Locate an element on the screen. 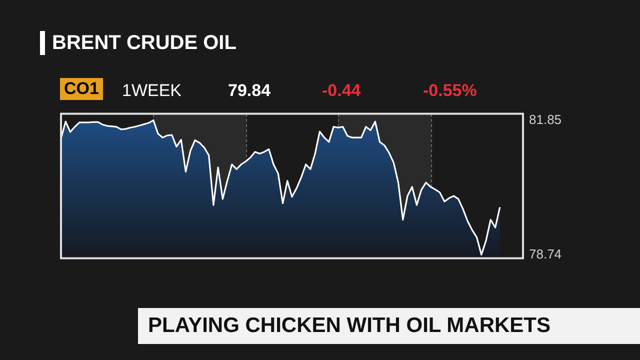 This screenshot has height=360, width=640. text: 79.84 is located at coordinates (249, 91).